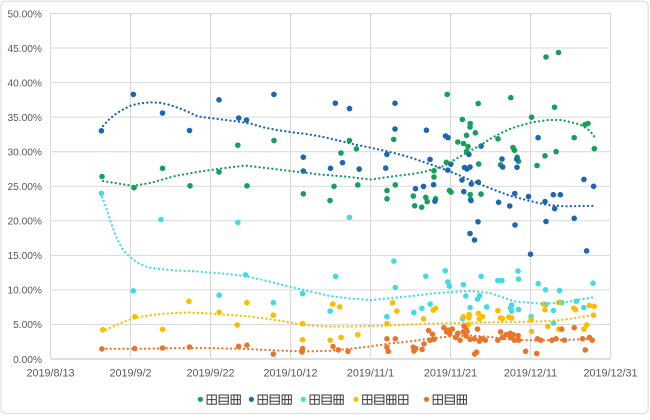 The image size is (650, 420). Describe the element at coordinates (450, 374) in the screenshot. I see `svg-text: 2019/11/21` at that location.